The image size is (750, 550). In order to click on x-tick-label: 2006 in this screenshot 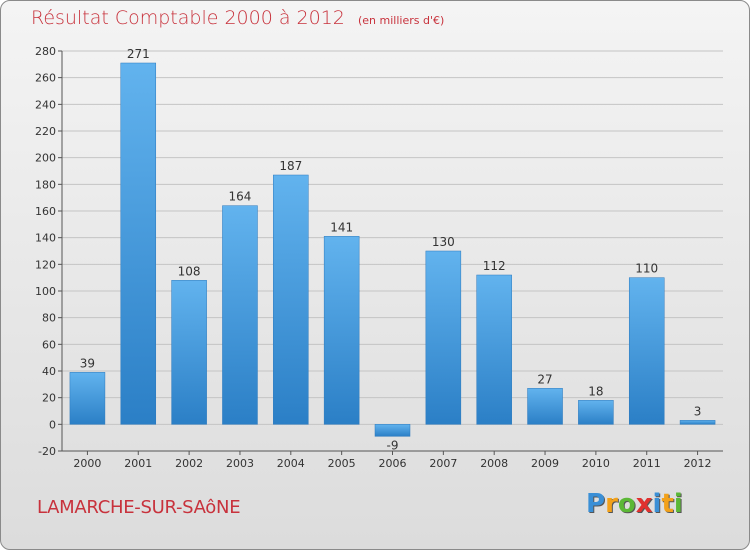, I will do `click(393, 463)`.